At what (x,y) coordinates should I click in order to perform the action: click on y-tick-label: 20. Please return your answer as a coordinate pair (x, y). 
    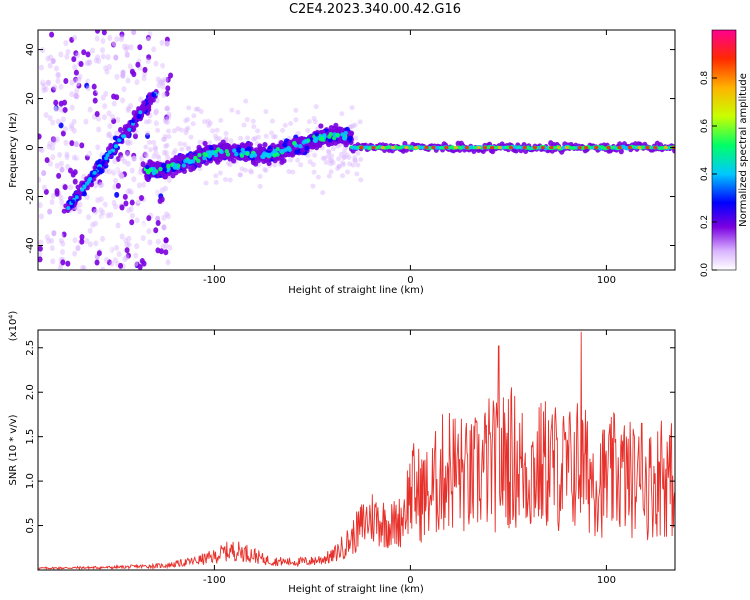
    Looking at the image, I should click on (30, 98).